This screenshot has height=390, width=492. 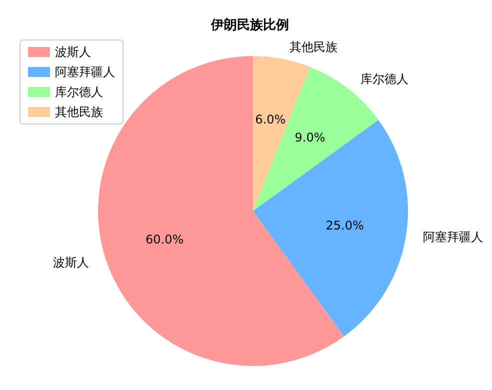 I want to click on data-label: 25.0%, so click(x=345, y=225).